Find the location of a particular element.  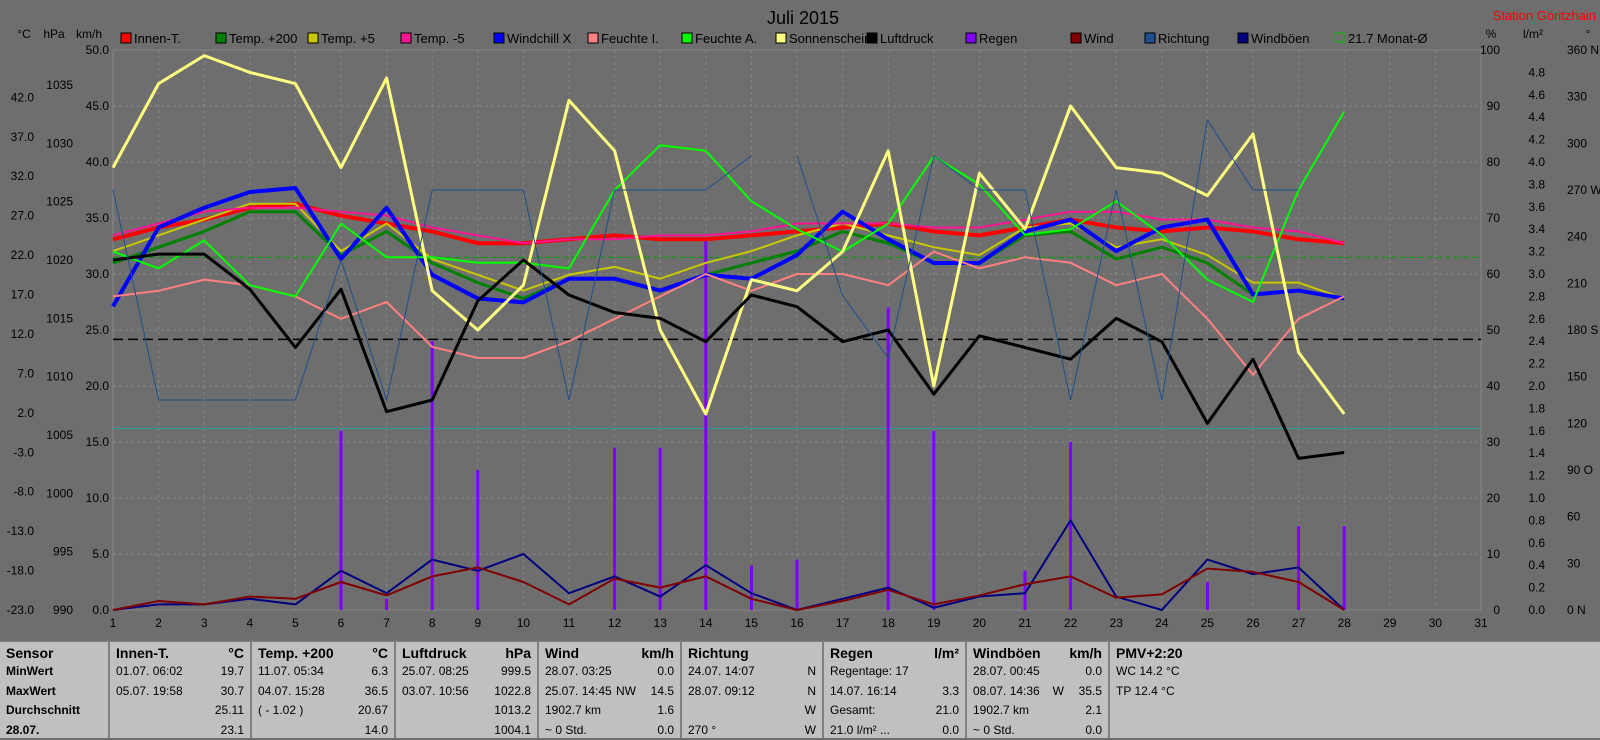

cell-date: 25.07. 08:25 is located at coordinates (435, 672).